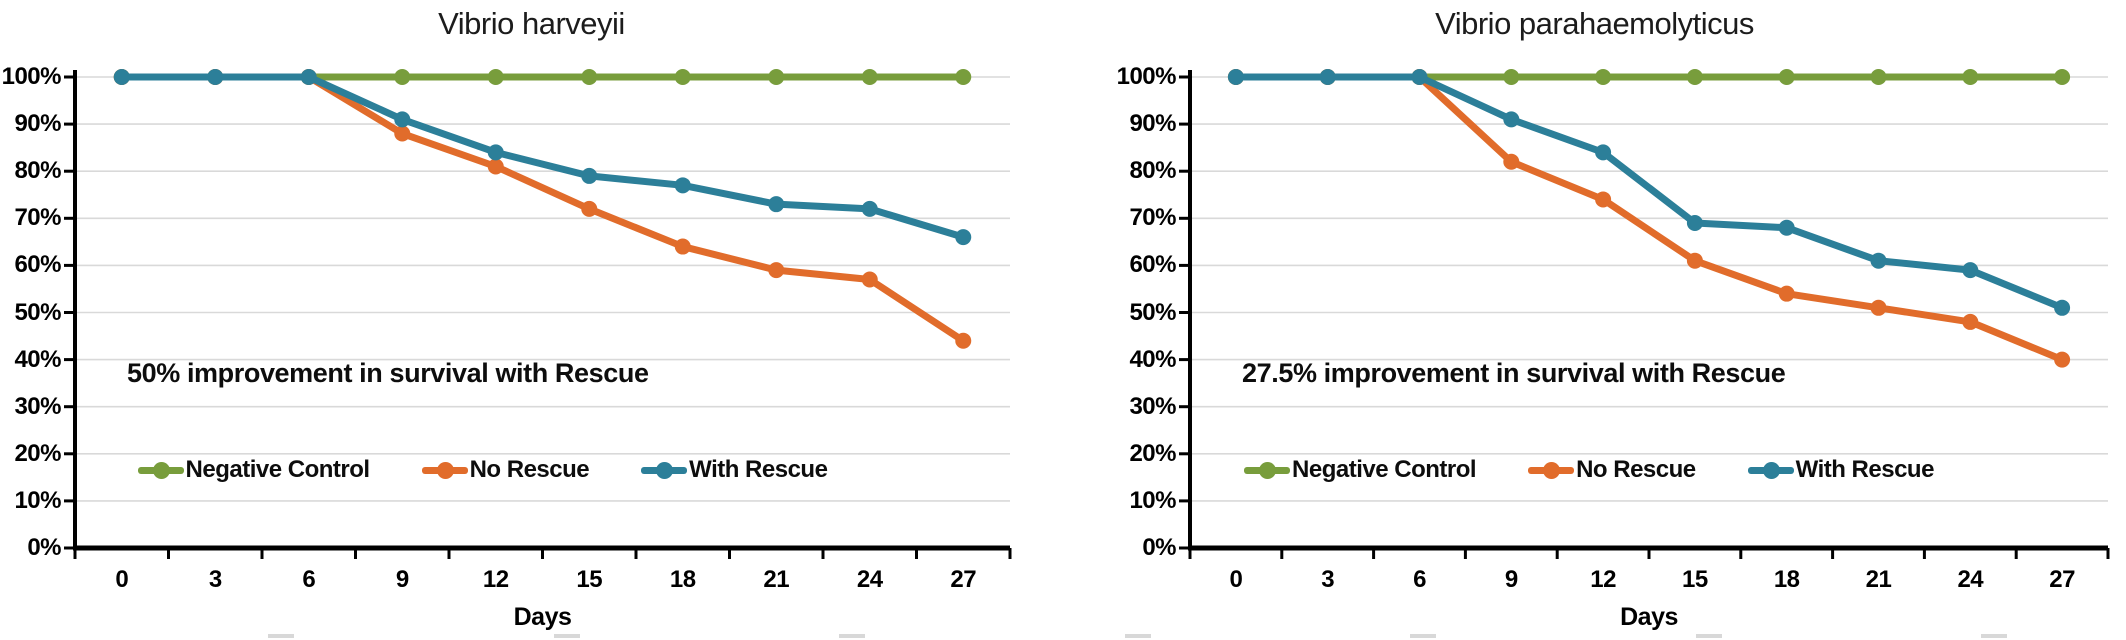  What do you see at coordinates (1636, 469) in the screenshot?
I see `legend-label: No Rescue` at bounding box center [1636, 469].